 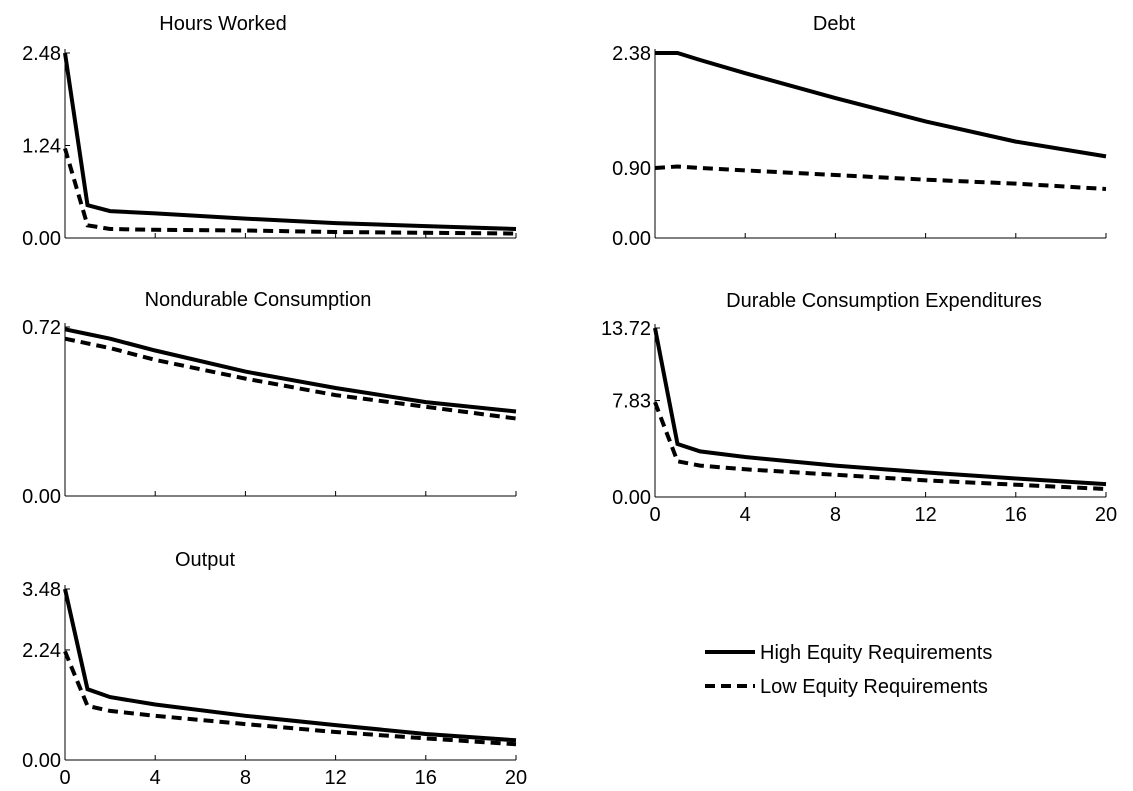 I want to click on y-tick-label: 13.72, so click(x=626, y=329).